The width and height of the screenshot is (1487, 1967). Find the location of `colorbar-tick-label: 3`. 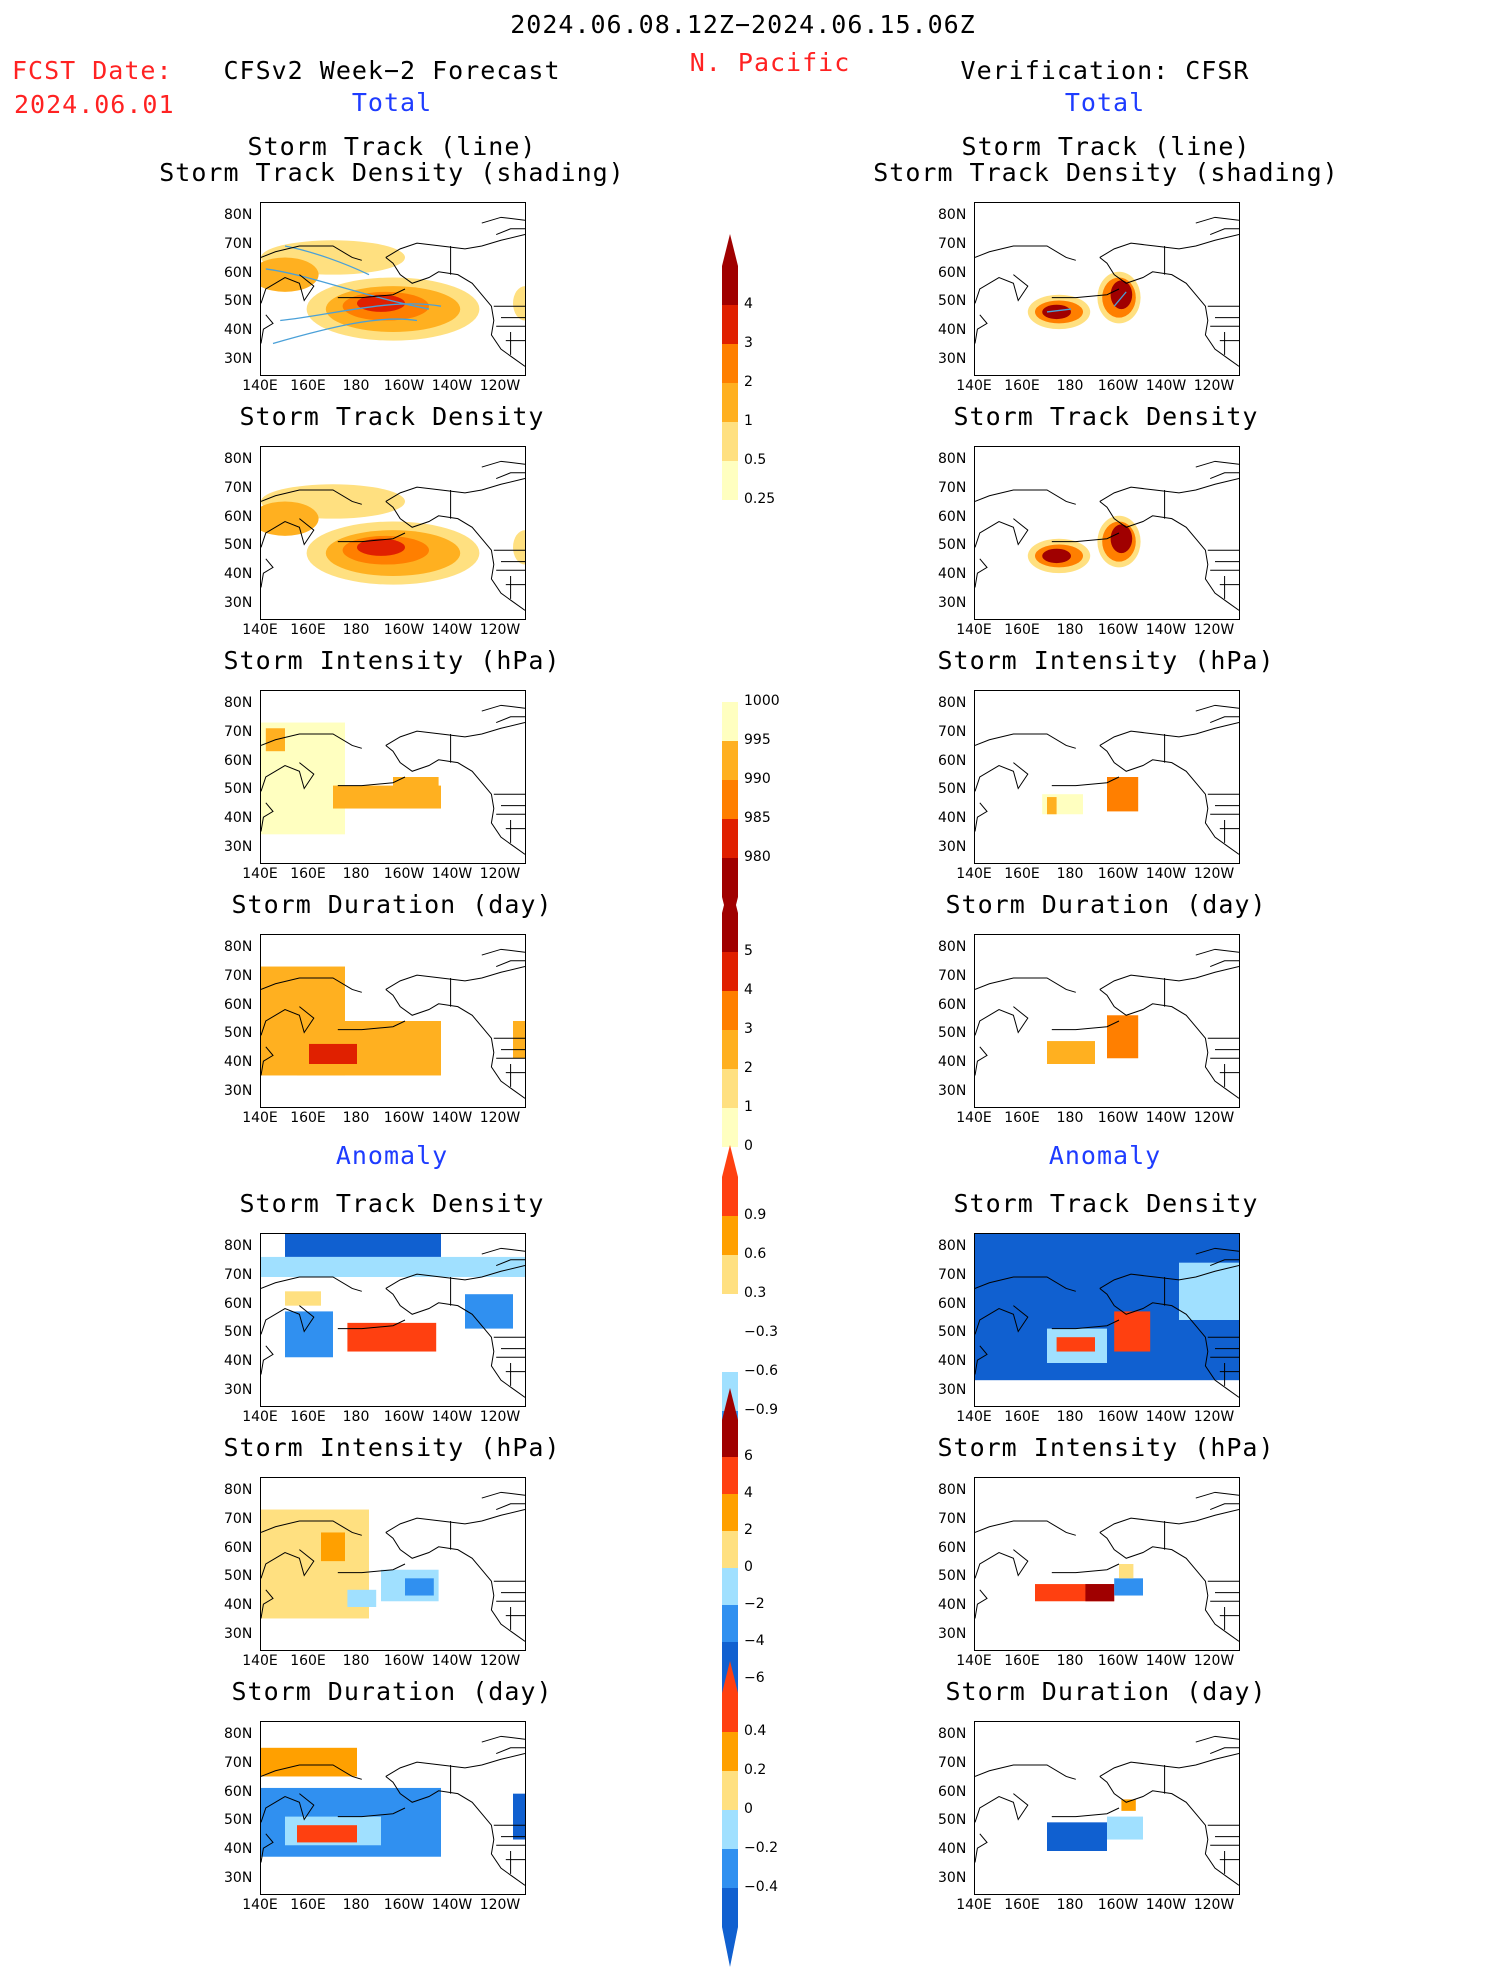

colorbar-tick-label: 3 is located at coordinates (748, 343).